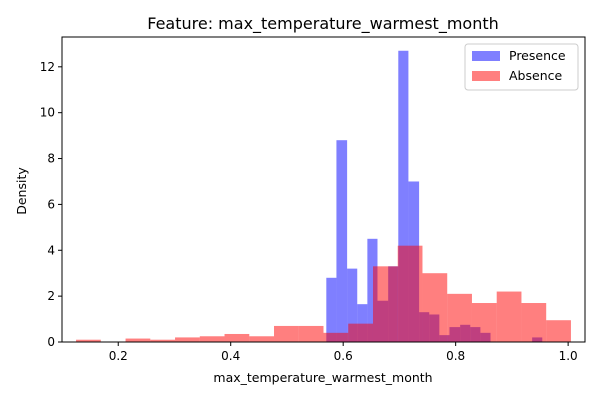 The image size is (600, 400). What do you see at coordinates (568, 356) in the screenshot?
I see `x-tick-label: 1.0` at bounding box center [568, 356].